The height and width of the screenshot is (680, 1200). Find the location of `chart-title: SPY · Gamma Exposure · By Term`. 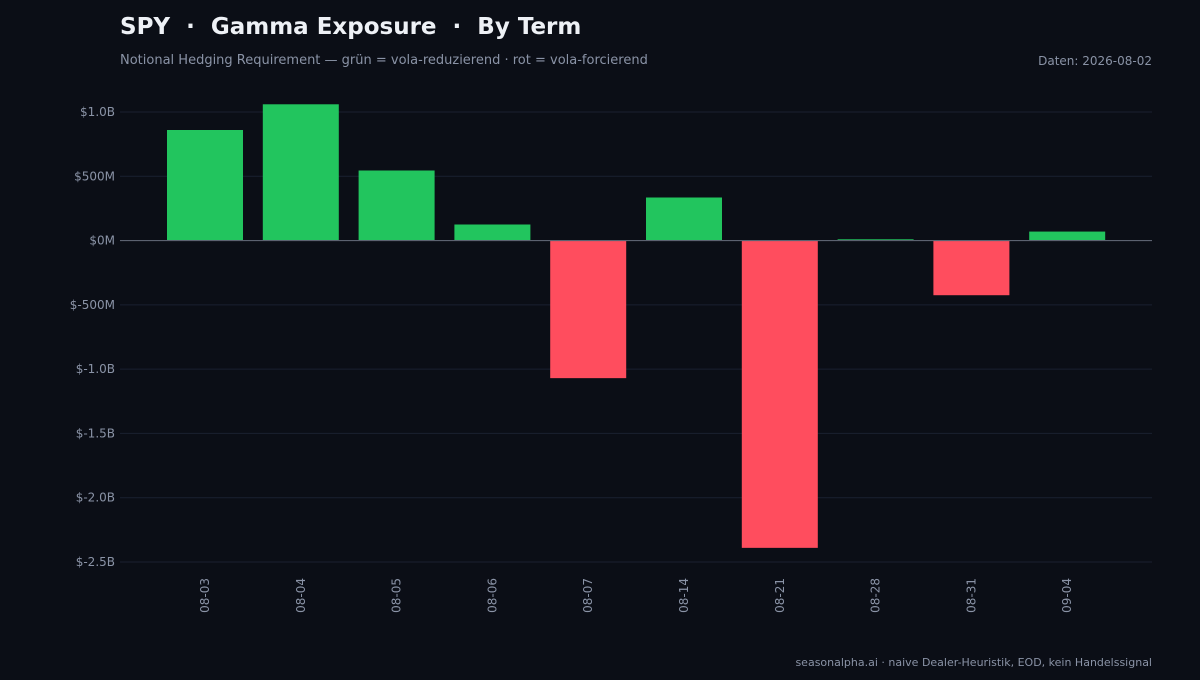

chart-title: SPY · Gamma Exposure · By Term is located at coordinates (351, 27).